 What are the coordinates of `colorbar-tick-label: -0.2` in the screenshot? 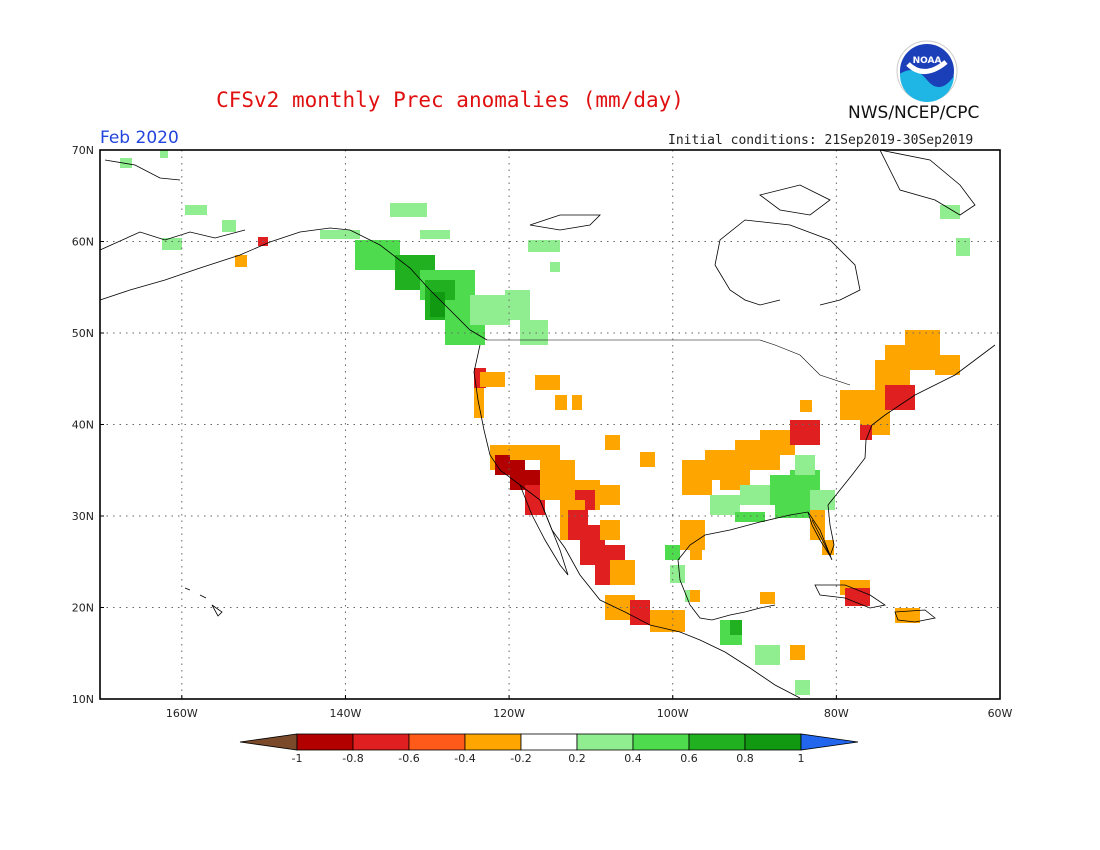 It's located at (520, 758).